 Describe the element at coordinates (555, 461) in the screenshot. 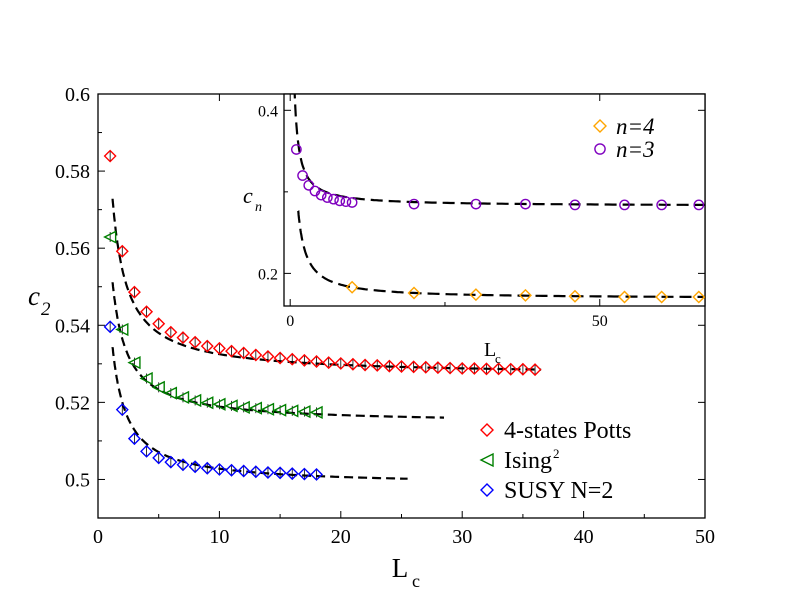

I see `main-legend: 4-states Potts Ising 2 SUSY N=2` at that location.